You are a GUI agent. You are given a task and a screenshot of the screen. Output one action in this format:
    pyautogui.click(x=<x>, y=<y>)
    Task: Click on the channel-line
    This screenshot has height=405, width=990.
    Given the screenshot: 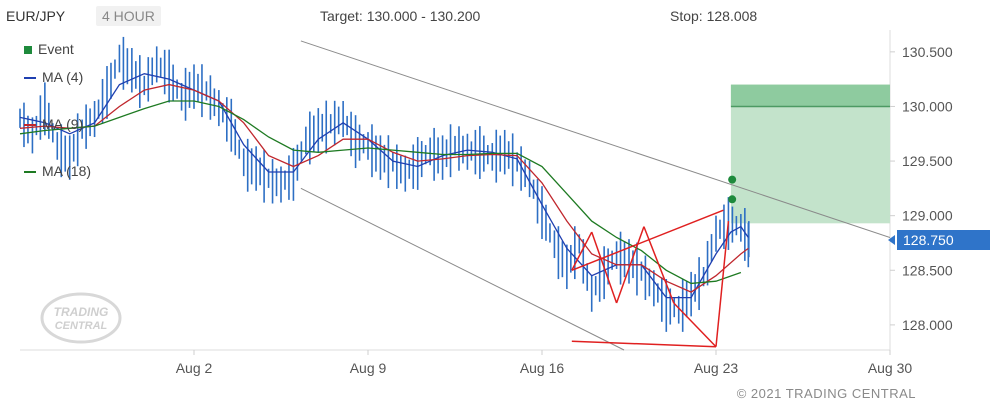 What is the action you would take?
    pyautogui.click(x=462, y=269)
    